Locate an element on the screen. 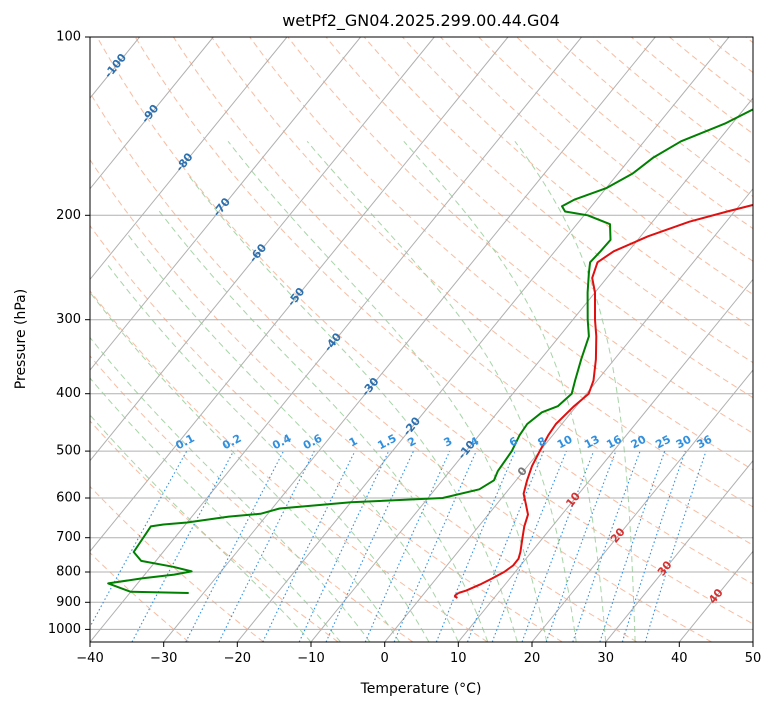  mixing-ratio-label: 10 is located at coordinates (565, 442).